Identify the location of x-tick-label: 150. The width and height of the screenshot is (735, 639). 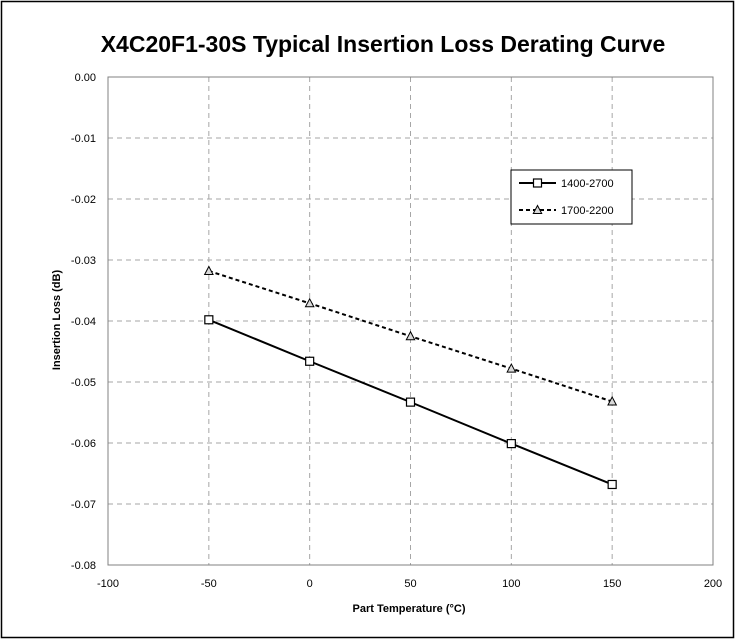
(612, 584).